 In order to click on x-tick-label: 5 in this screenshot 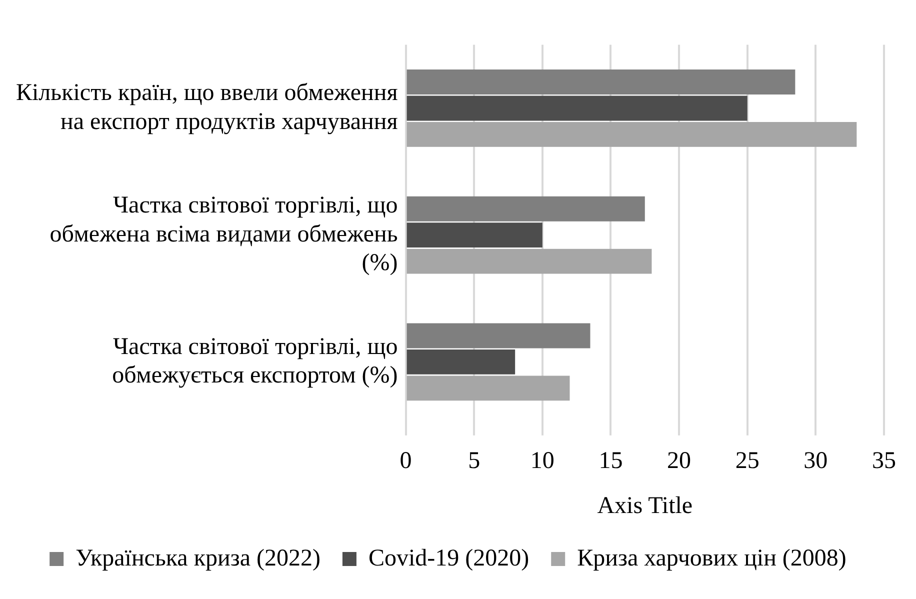, I will do `click(474, 461)`.